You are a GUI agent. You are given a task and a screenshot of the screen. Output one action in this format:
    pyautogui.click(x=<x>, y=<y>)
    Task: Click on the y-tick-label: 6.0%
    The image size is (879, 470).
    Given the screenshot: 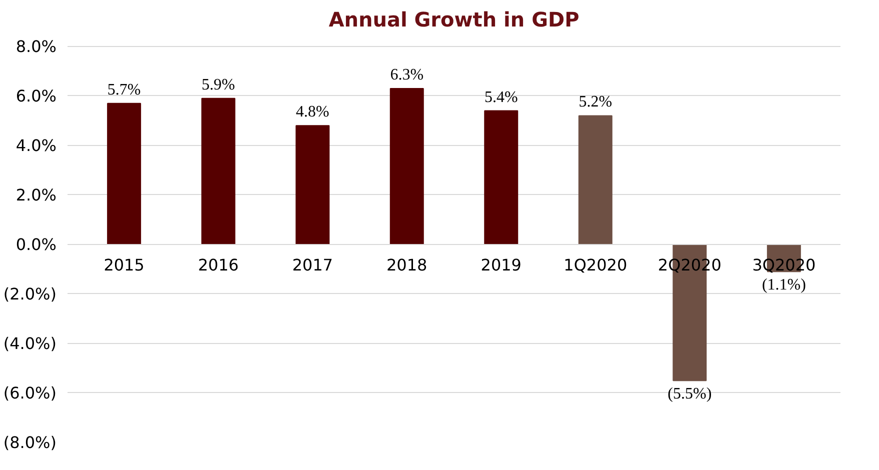 What is the action you would take?
    pyautogui.click(x=36, y=96)
    